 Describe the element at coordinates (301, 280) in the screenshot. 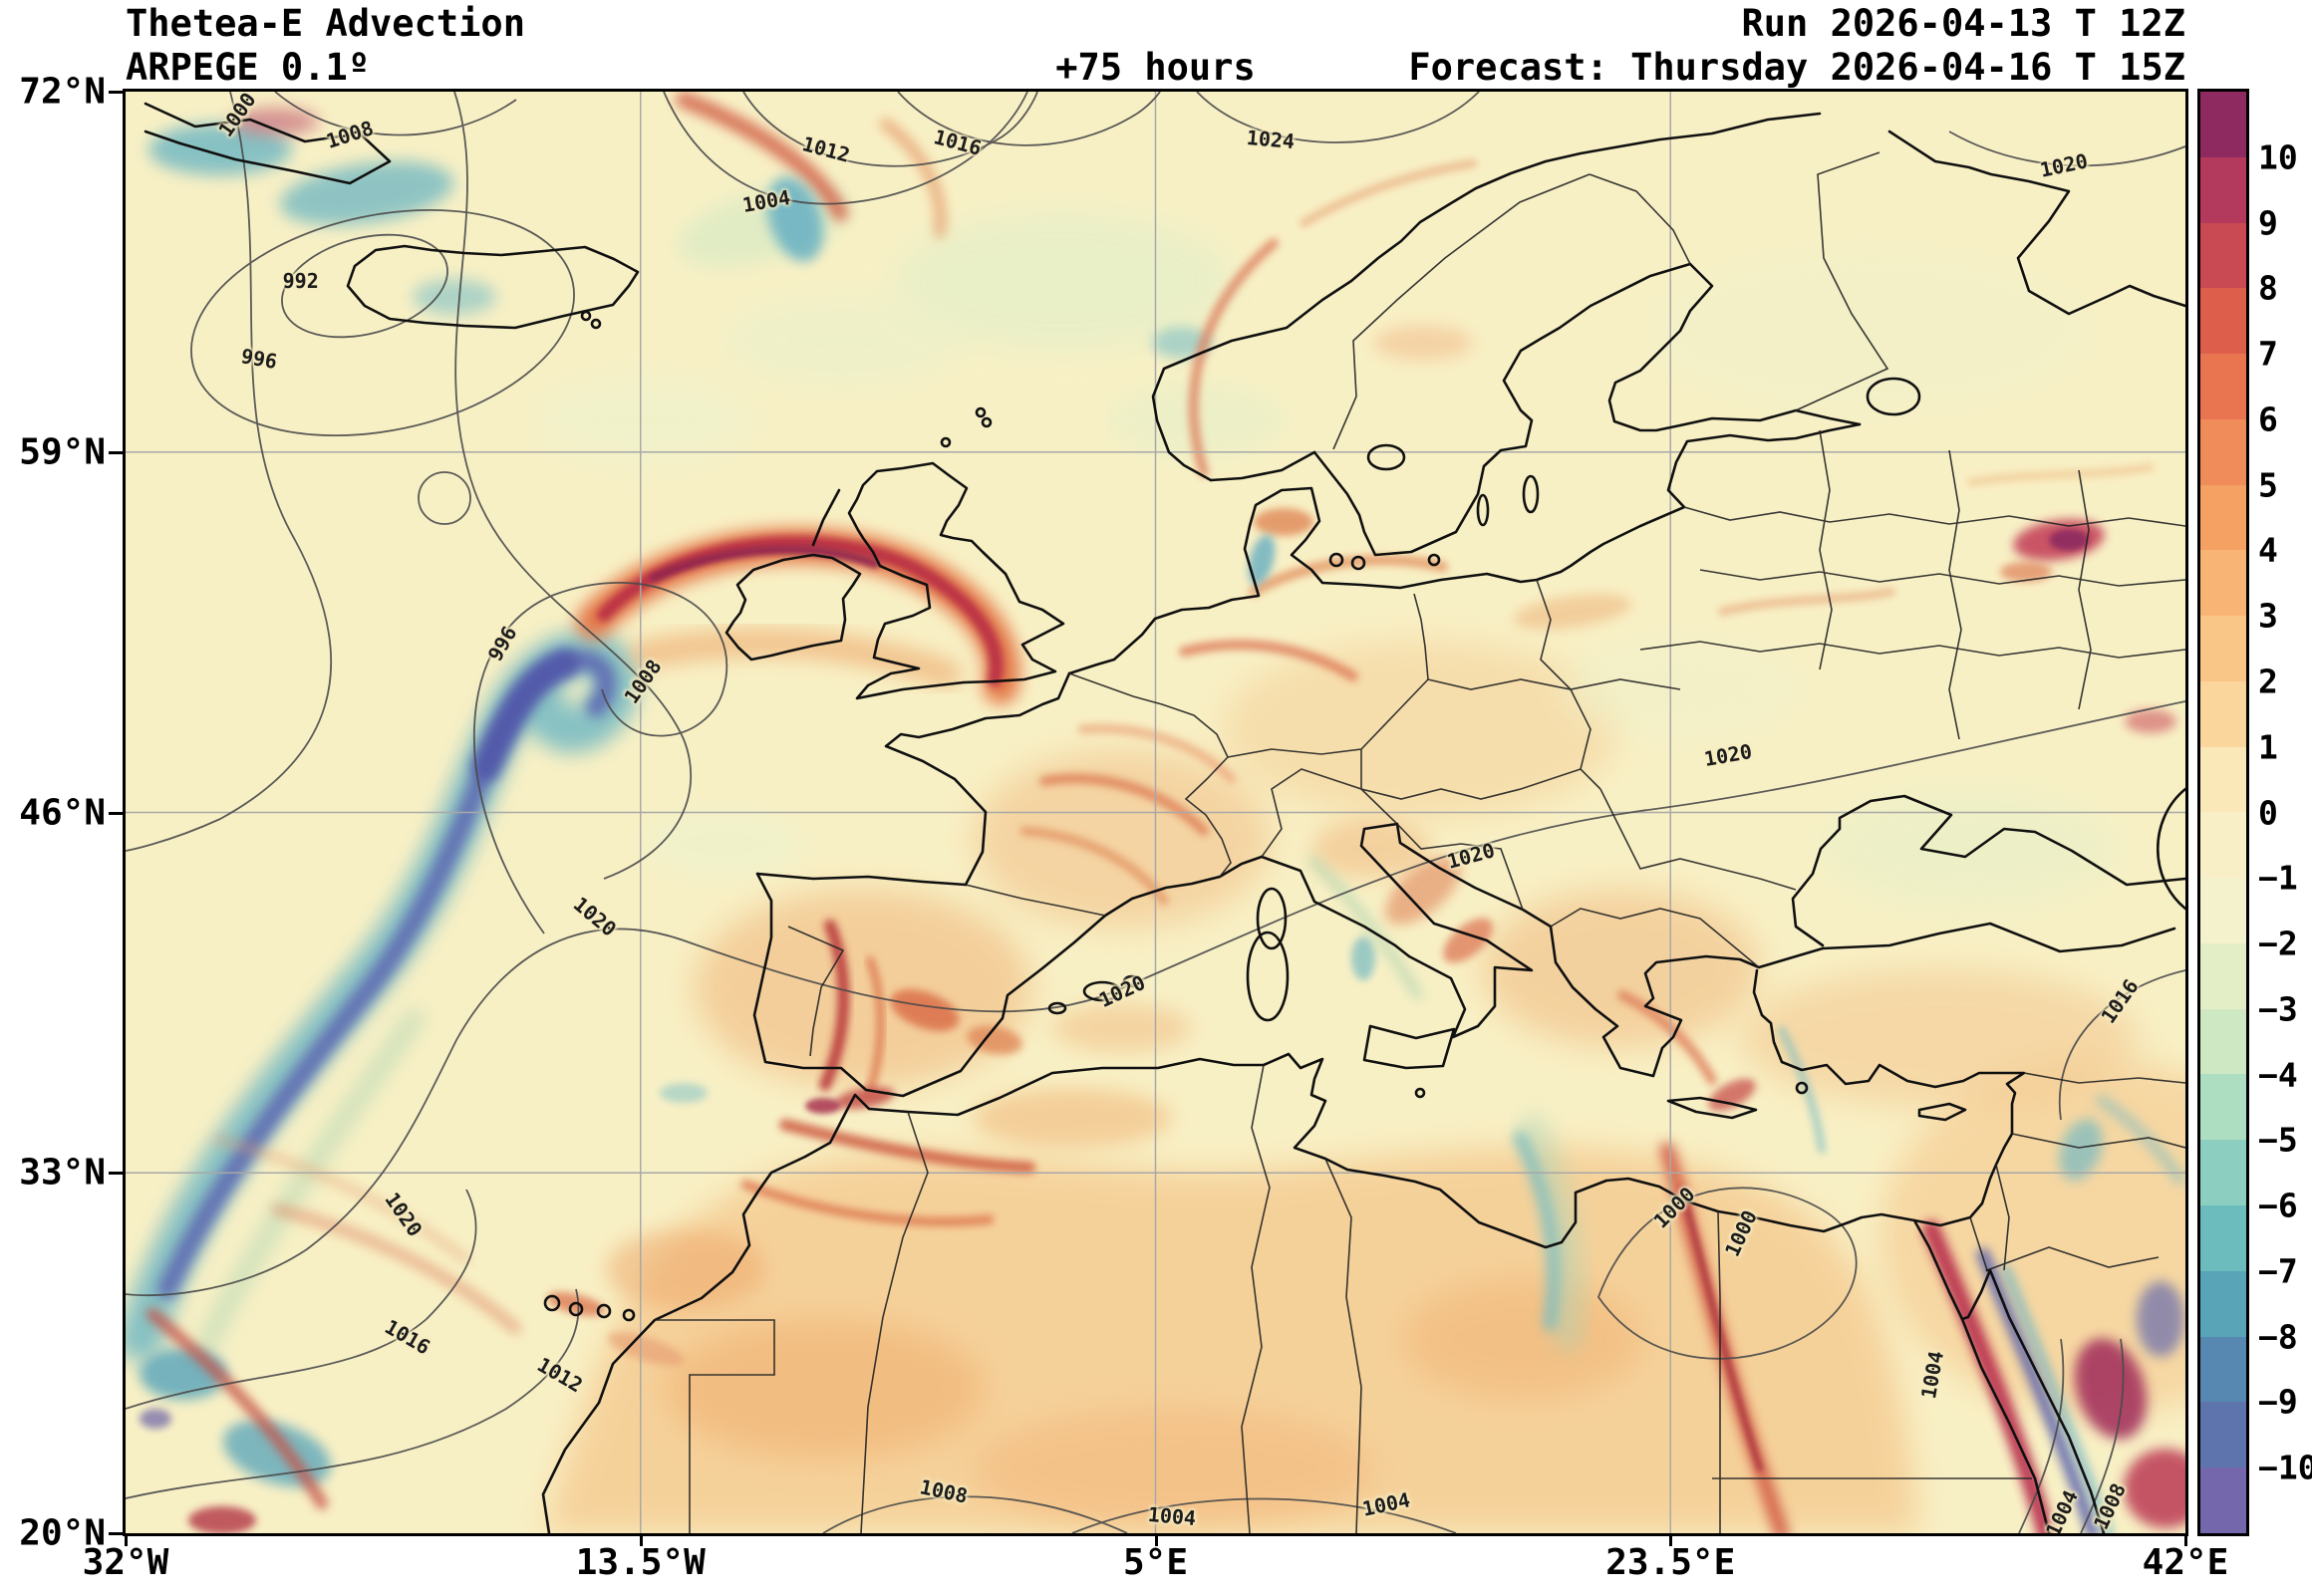

I see `isobar-label: 992` at that location.